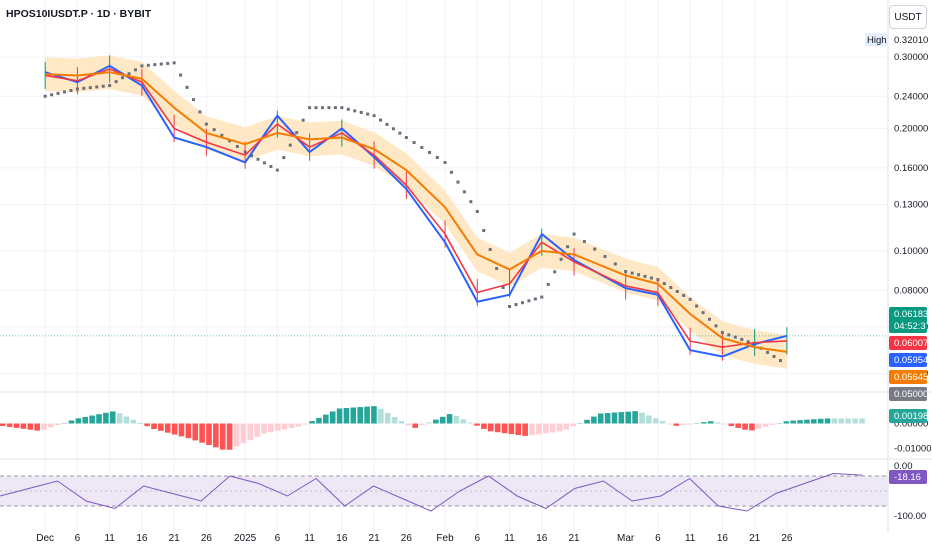 The width and height of the screenshot is (932, 550). What do you see at coordinates (626, 538) in the screenshot?
I see `x-tick-label: Mar` at bounding box center [626, 538].